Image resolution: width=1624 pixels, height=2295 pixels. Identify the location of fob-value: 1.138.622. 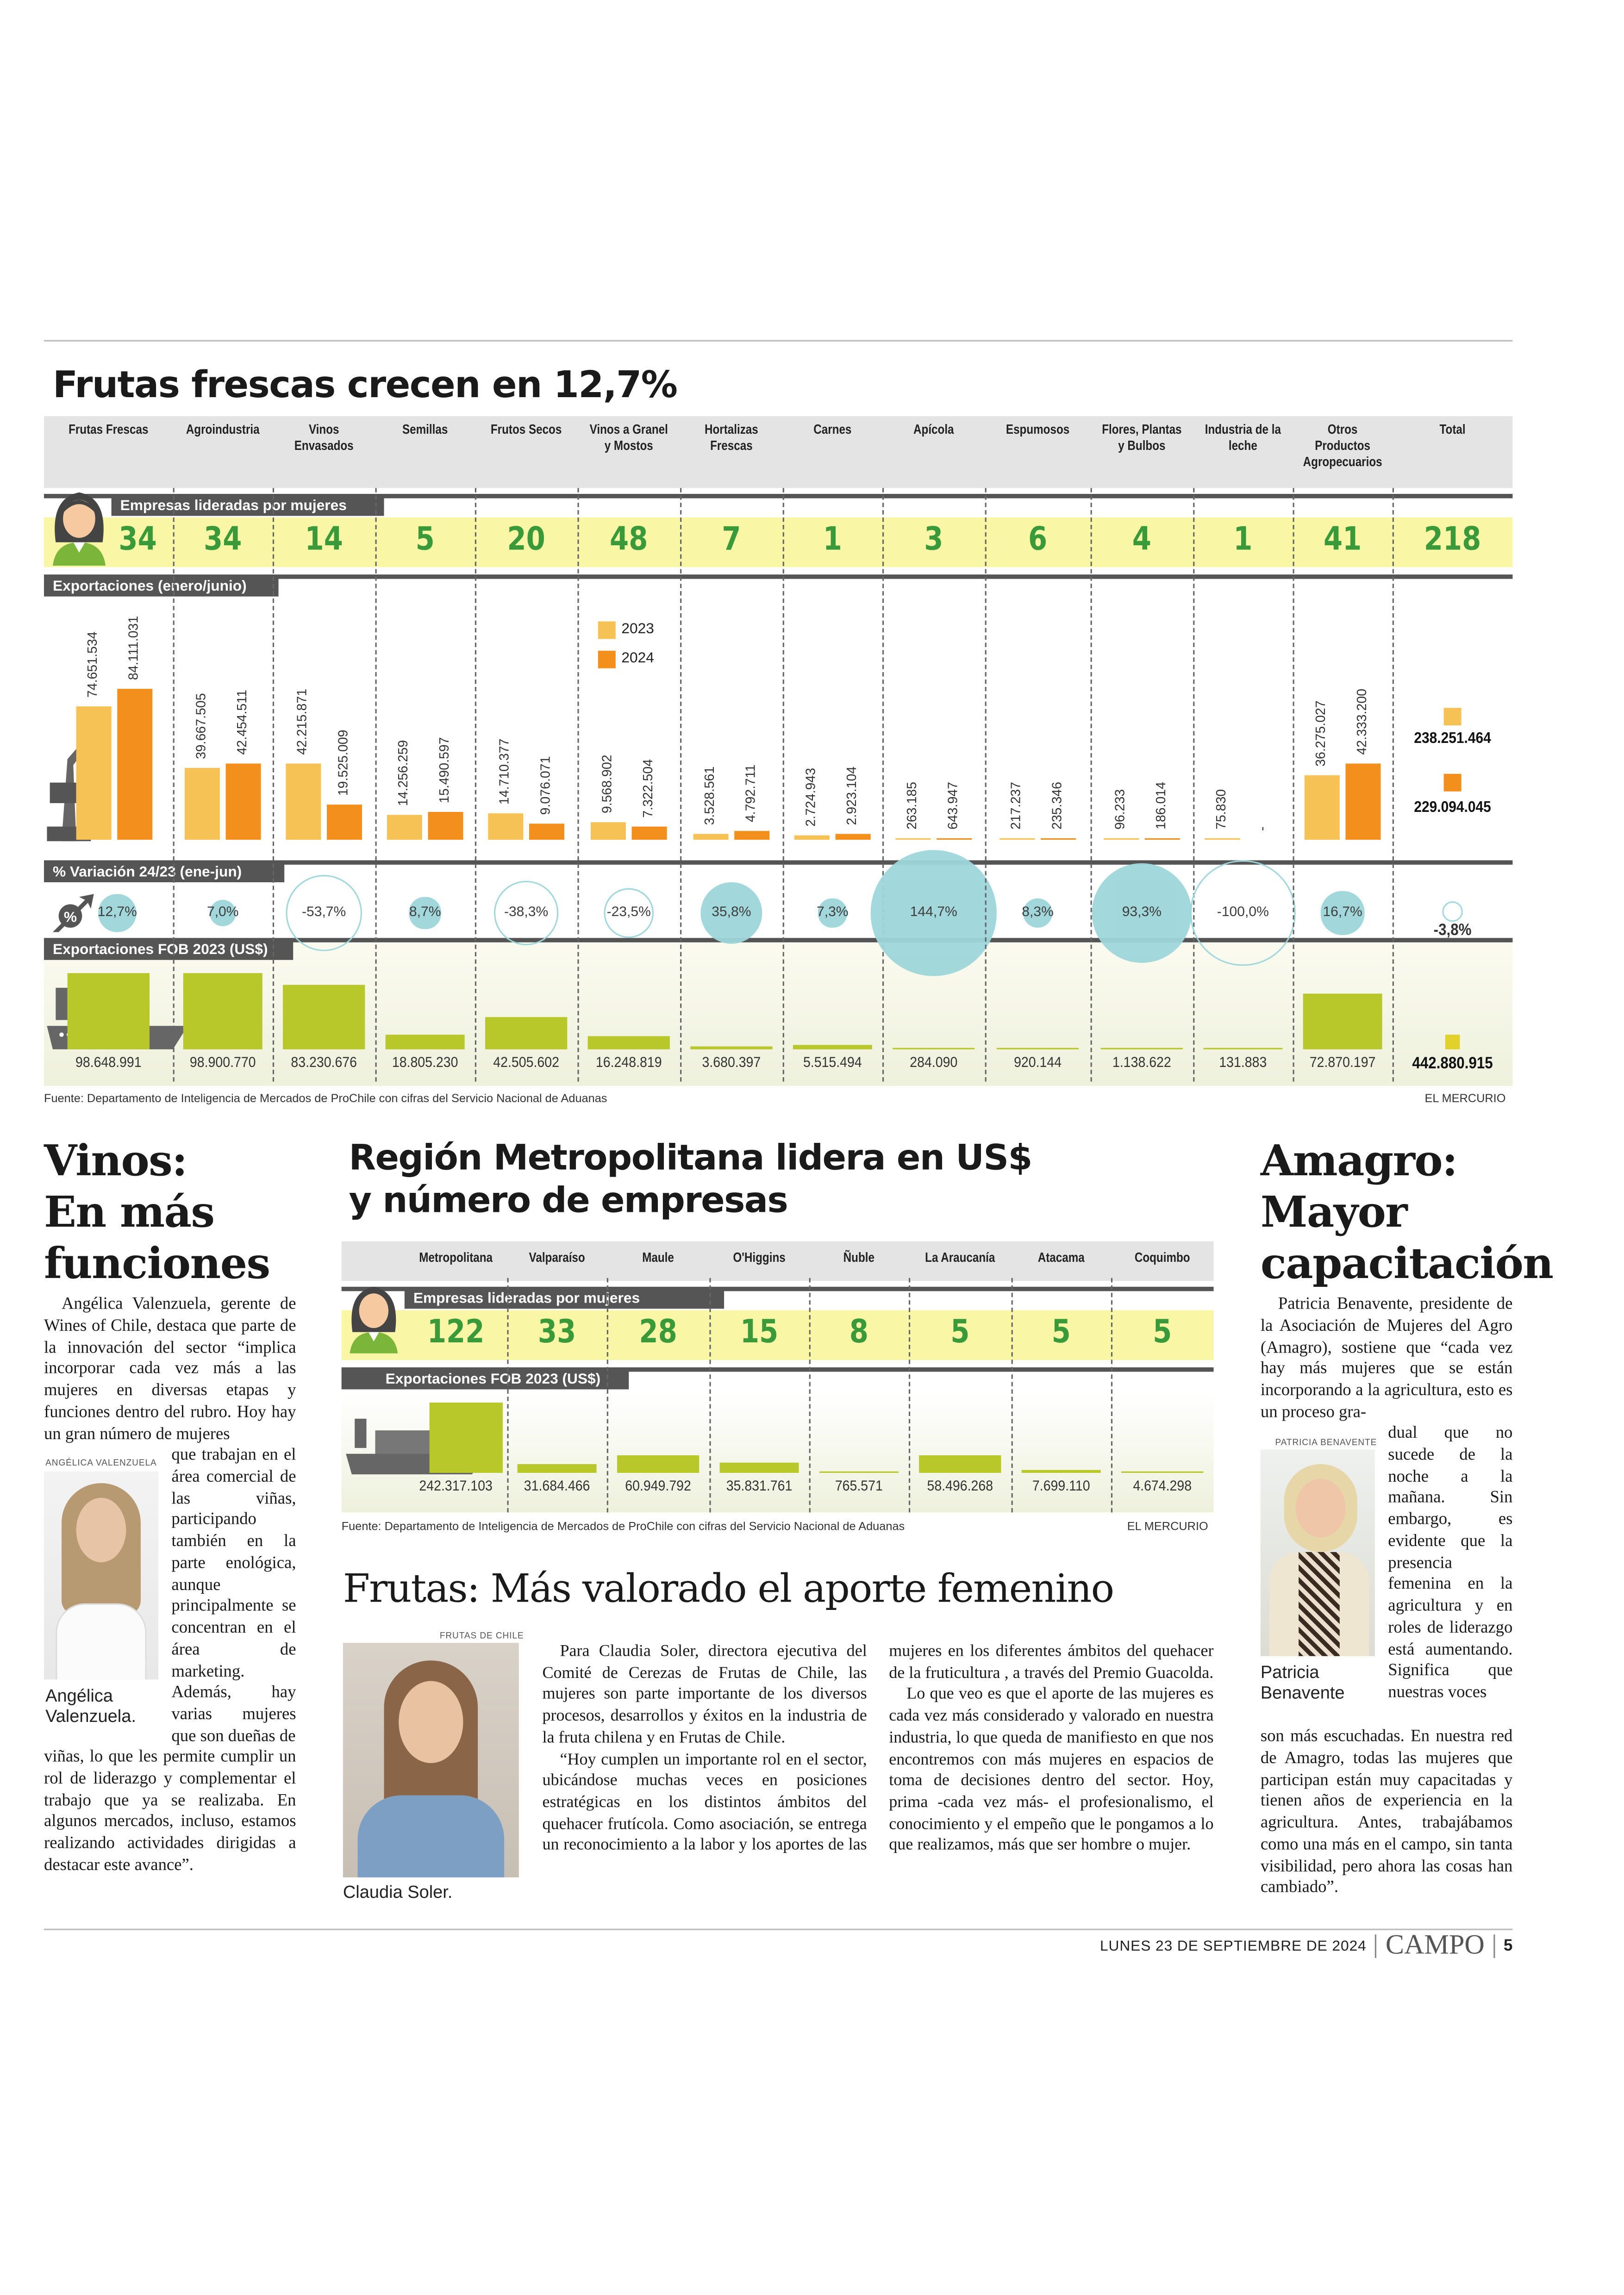
(1141, 1063).